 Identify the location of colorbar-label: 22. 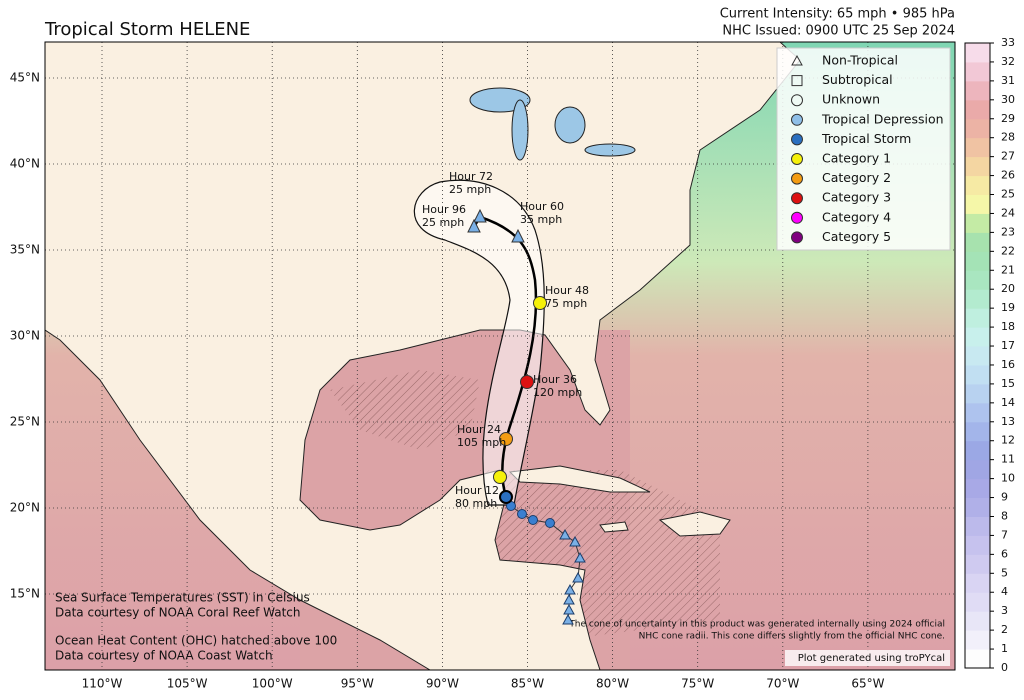
(1008, 250).